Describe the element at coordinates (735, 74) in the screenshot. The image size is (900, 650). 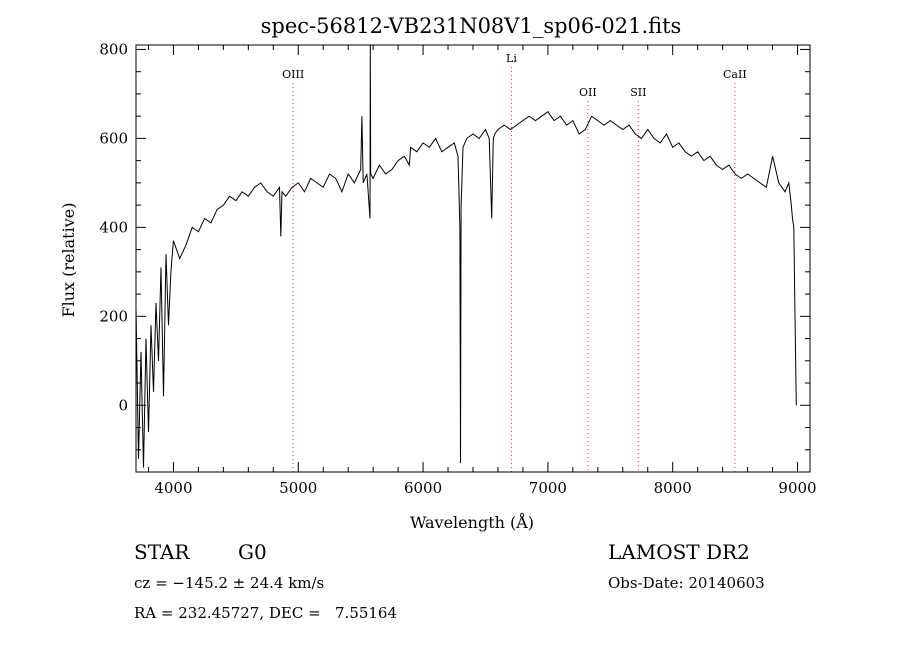
I see `spectral-line-label: CaII` at that location.